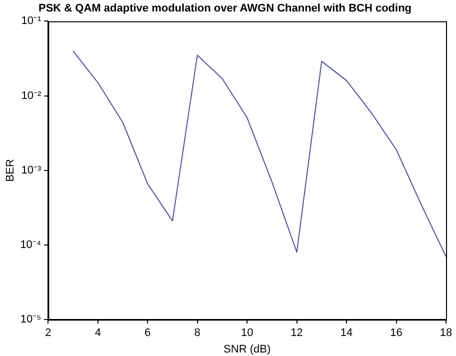 This screenshot has width=456, height=356. I want to click on y-tick-label: 10⁻¹, so click(31, 21).